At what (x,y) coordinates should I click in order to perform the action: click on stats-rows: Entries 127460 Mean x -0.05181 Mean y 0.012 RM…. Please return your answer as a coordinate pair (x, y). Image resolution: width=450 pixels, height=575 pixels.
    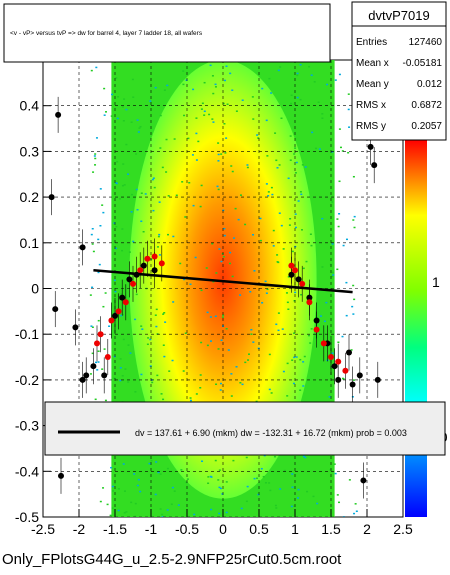
    Looking at the image, I should click on (399, 84).